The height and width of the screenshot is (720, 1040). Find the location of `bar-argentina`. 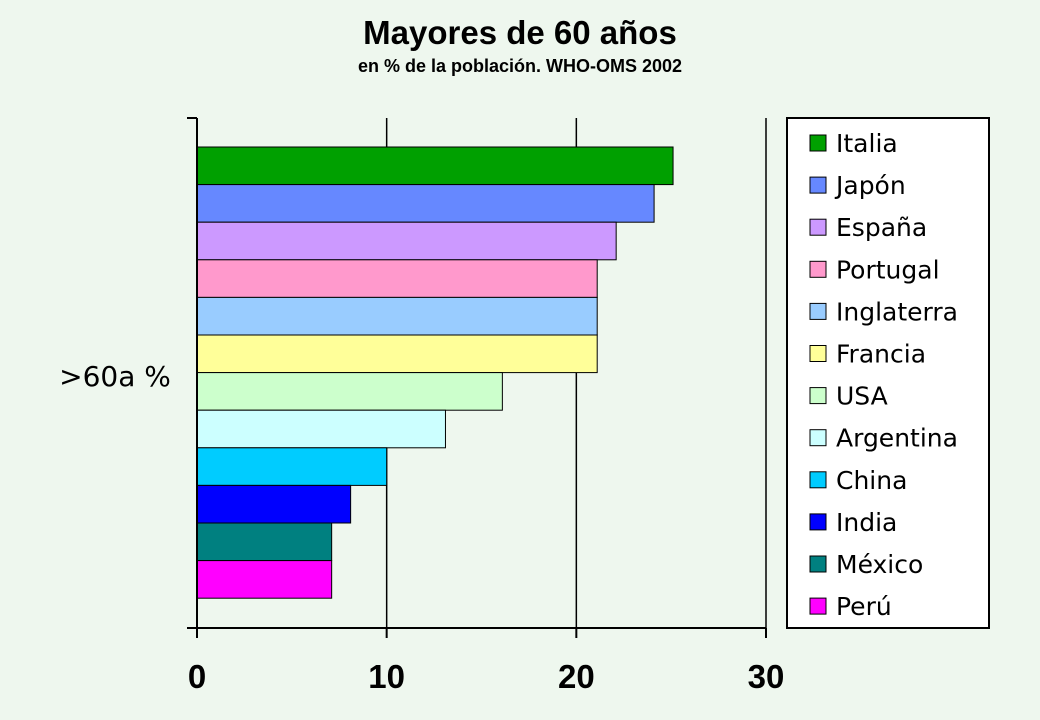

bar-argentina is located at coordinates (321, 429).